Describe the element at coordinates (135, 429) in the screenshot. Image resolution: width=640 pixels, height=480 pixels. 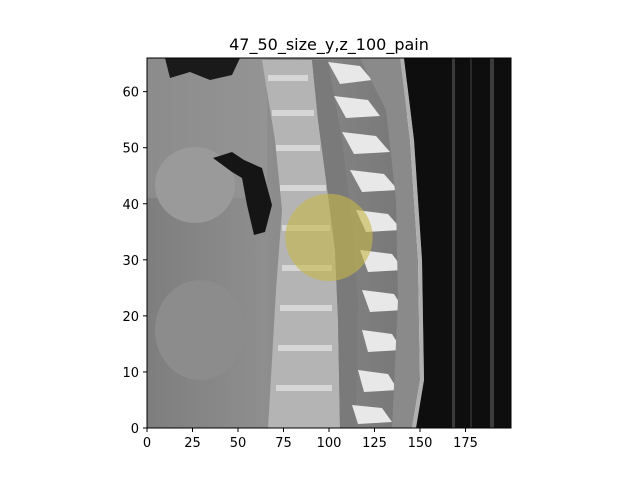
I see `y-tick-label: 0` at that location.